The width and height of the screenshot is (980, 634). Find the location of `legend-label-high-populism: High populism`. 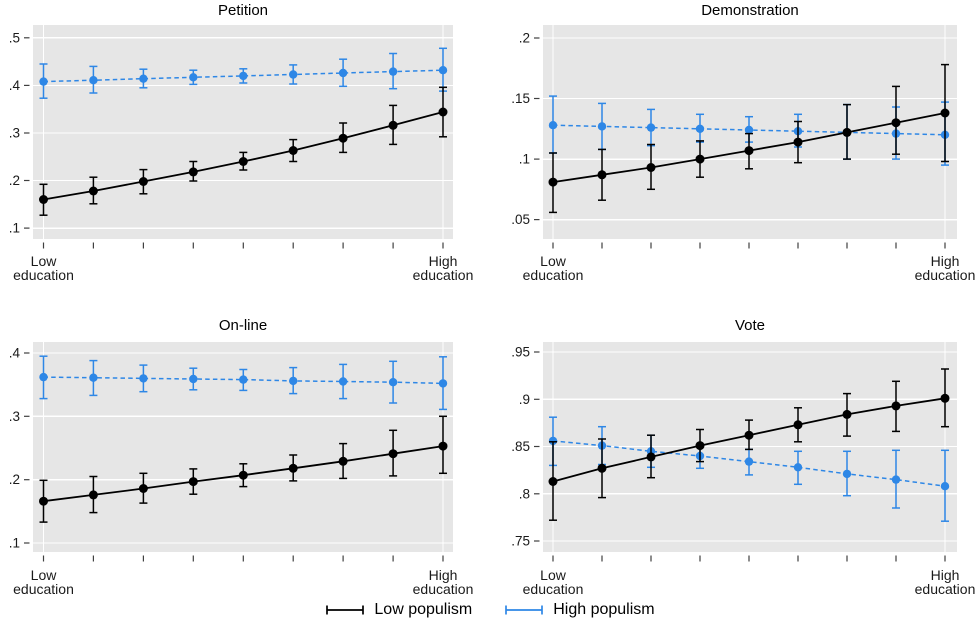

legend-label-high-populism: High populism is located at coordinates (604, 609).